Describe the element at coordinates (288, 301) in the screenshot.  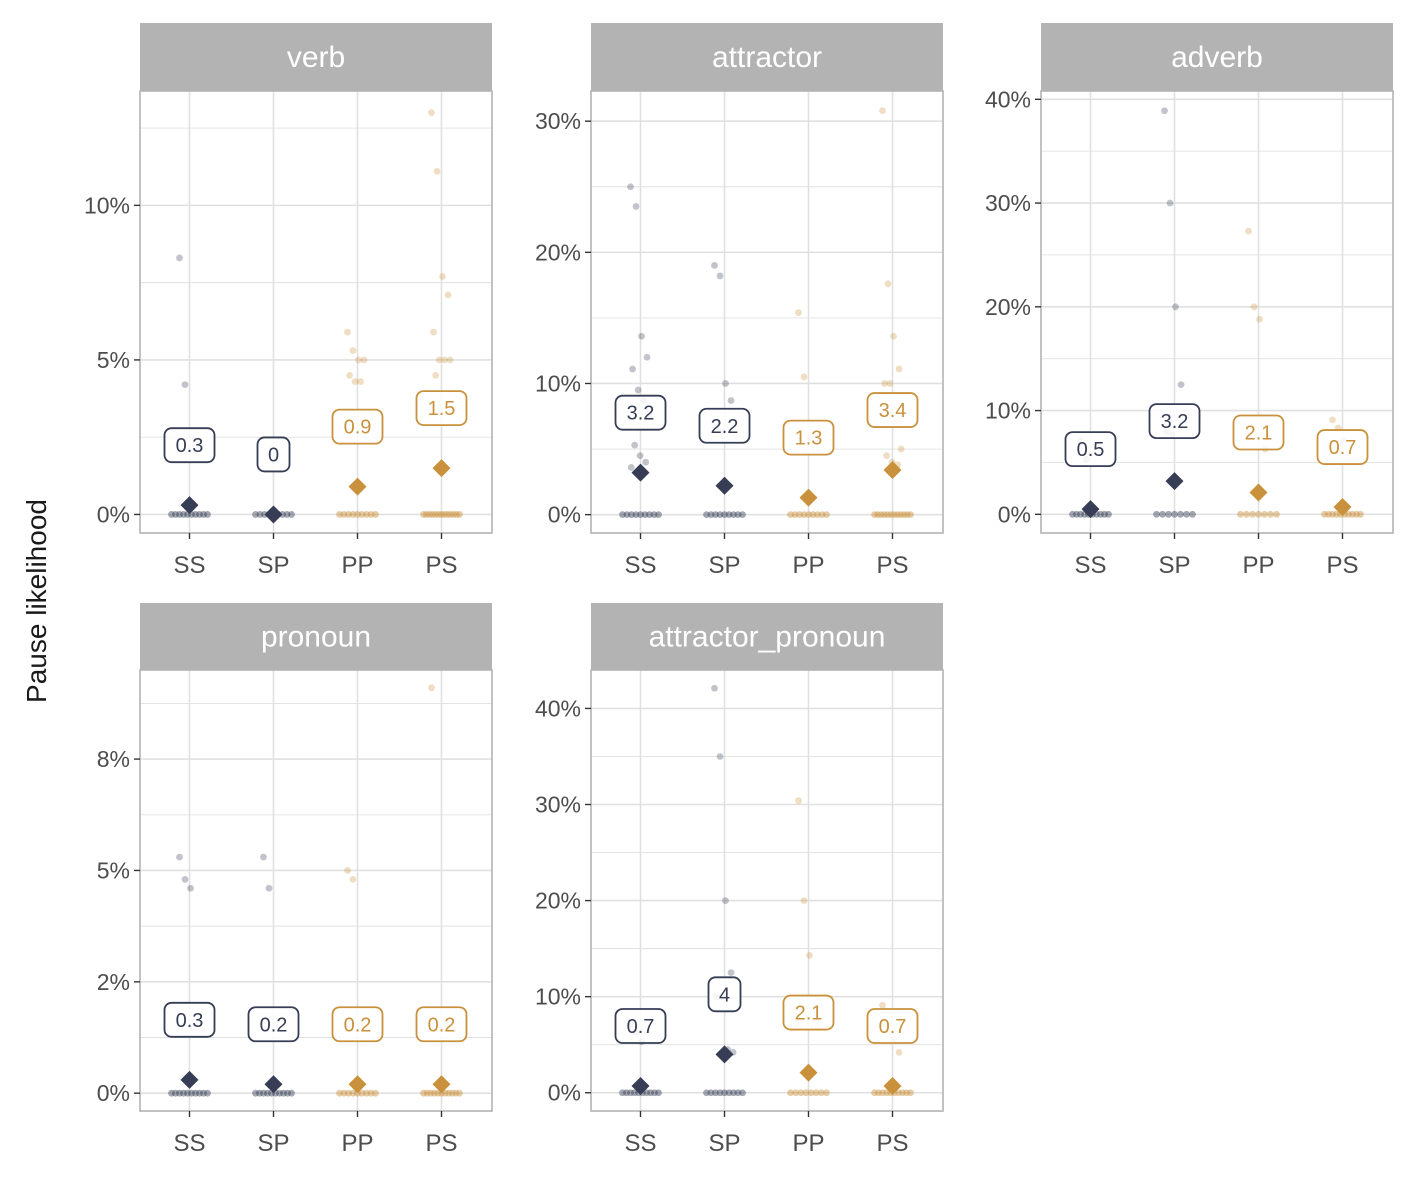
I see `panel-verb: 0.3 0 0.9 1.5 verb 0% 5% 10% SS SP PP PS` at that location.